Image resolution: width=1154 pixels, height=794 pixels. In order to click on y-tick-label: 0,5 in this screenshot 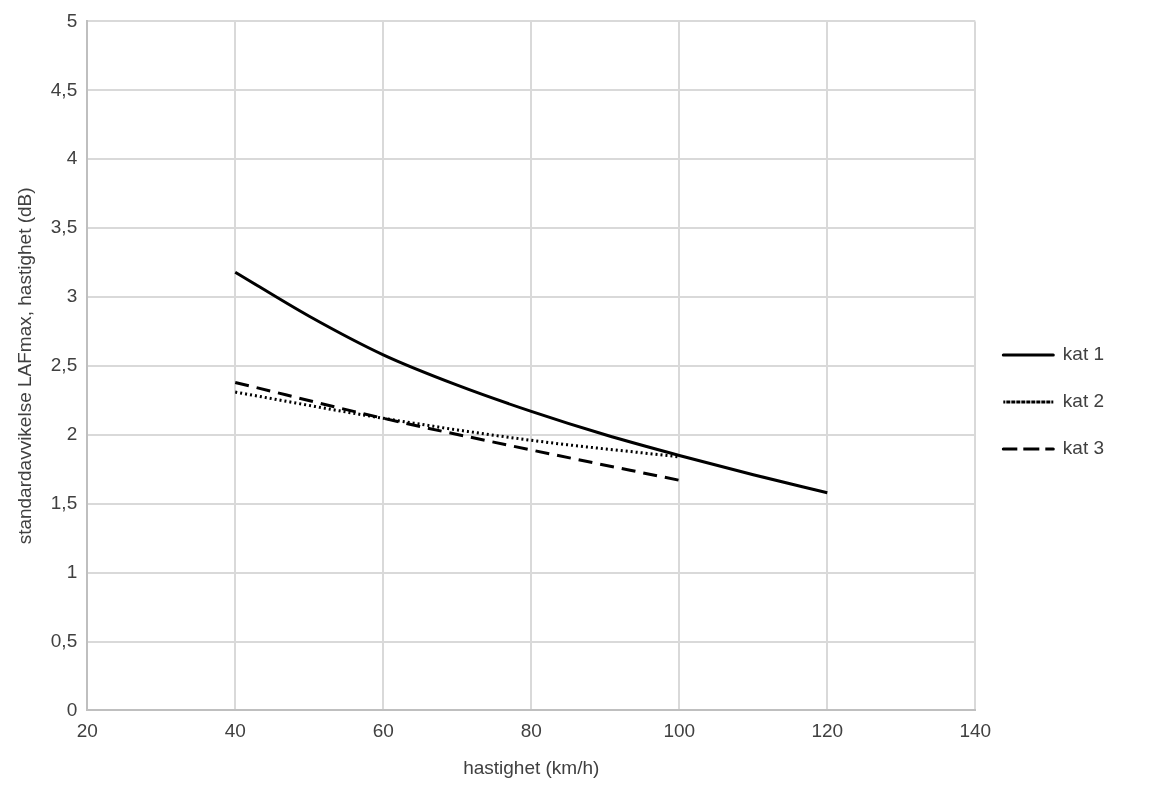, I will do `click(64, 640)`.